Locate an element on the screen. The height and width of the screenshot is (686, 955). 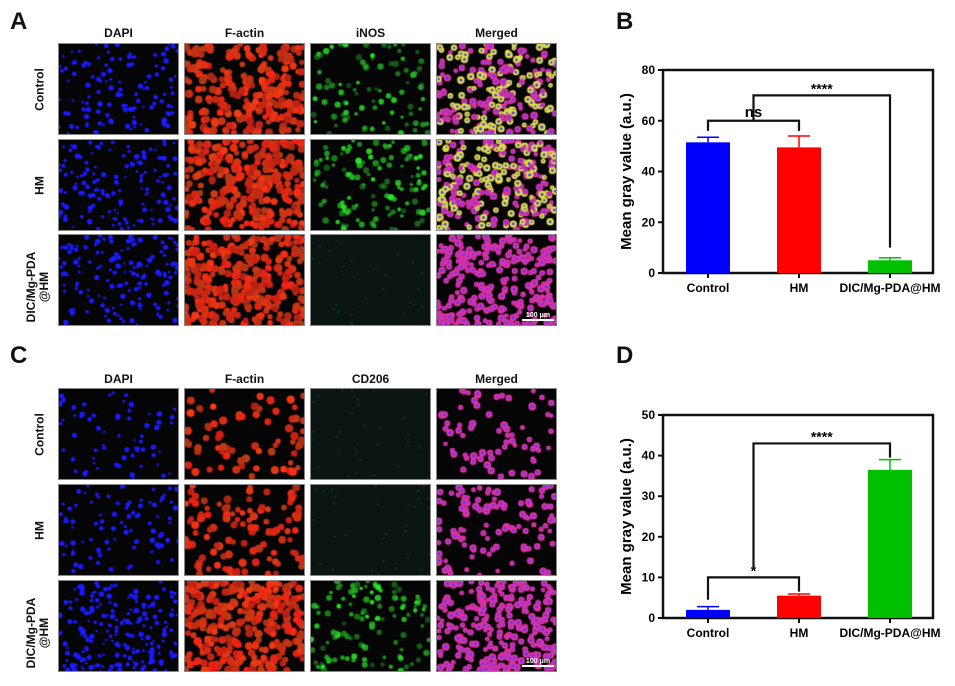
column-header: iNOS is located at coordinates (370, 33).